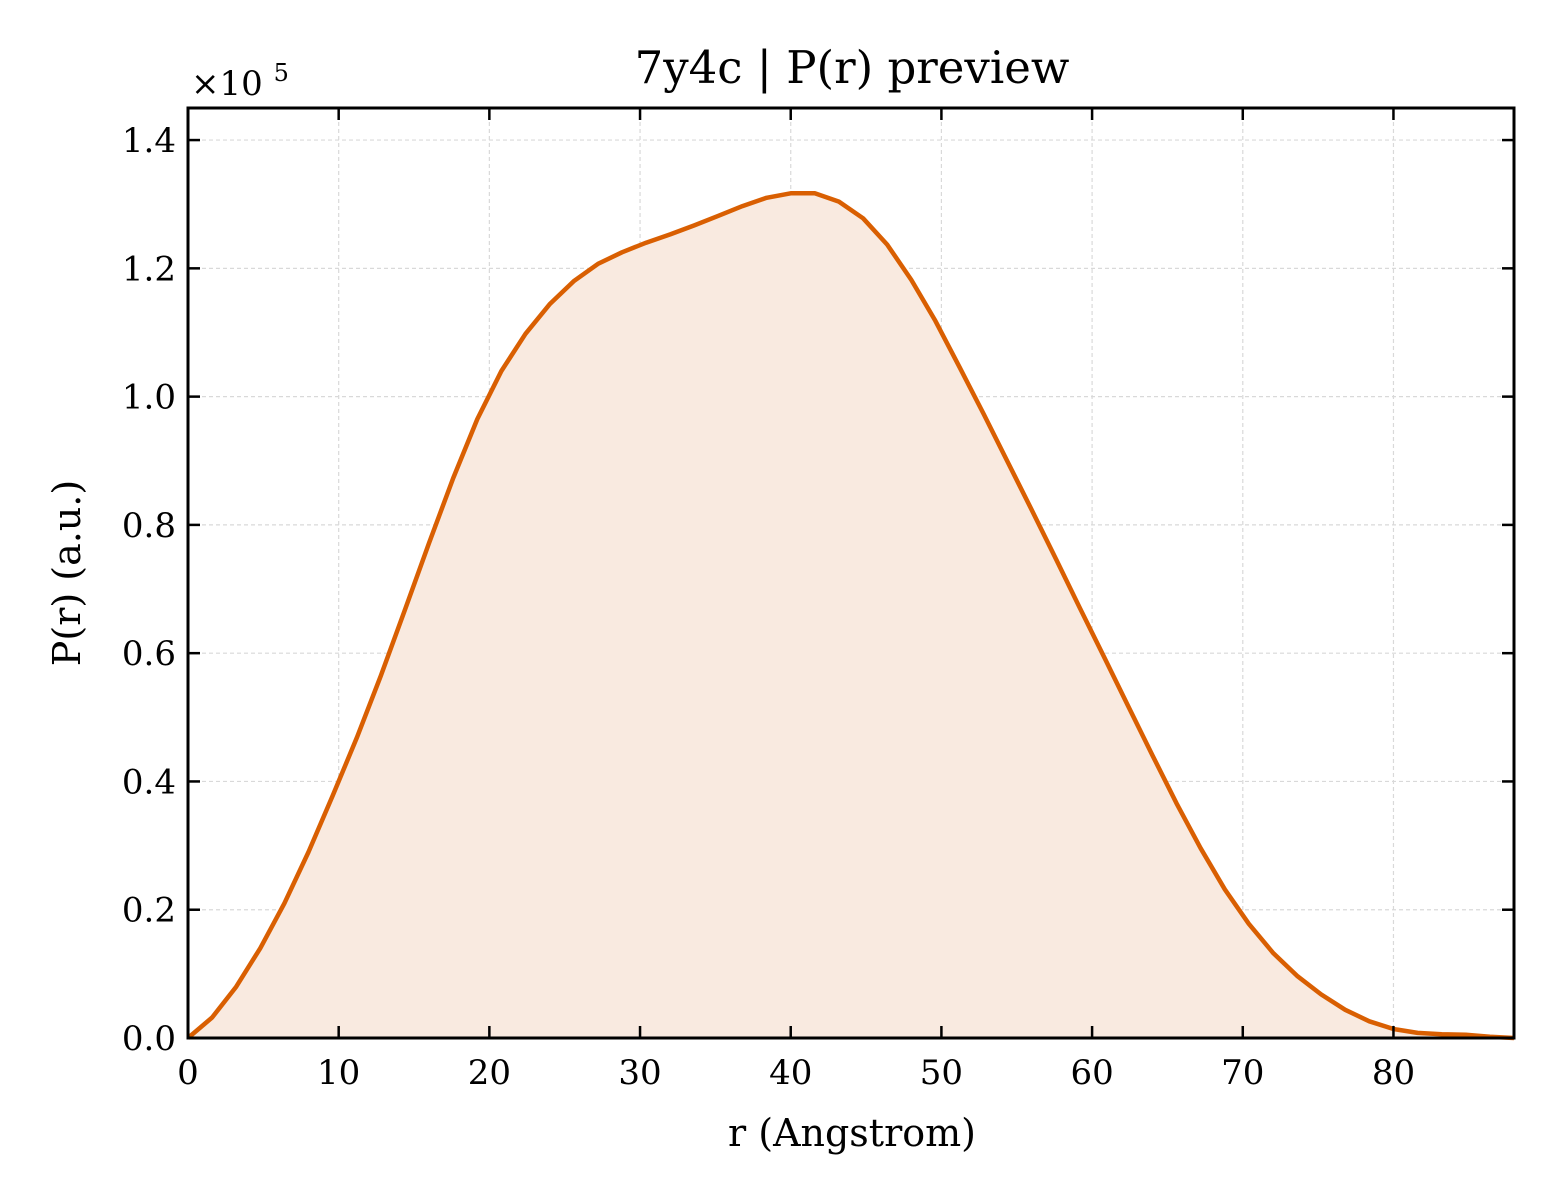 The height and width of the screenshot is (1200, 1560). I want to click on x-tick-label: 40, so click(790, 1073).